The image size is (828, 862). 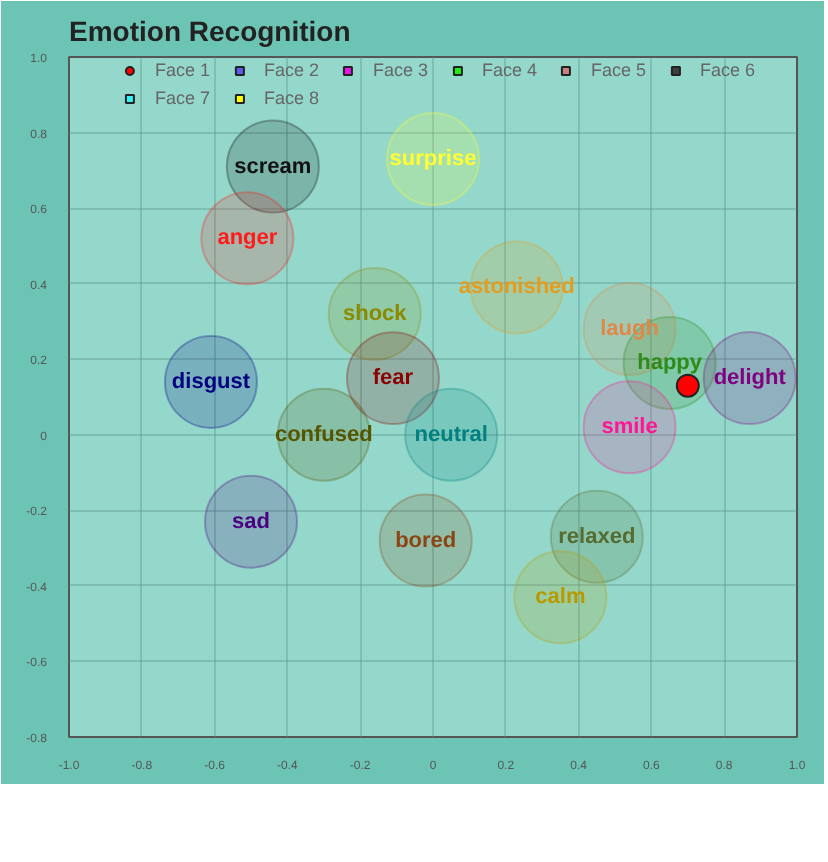 What do you see at coordinates (211, 381) in the screenshot?
I see `data-label: disgust` at bounding box center [211, 381].